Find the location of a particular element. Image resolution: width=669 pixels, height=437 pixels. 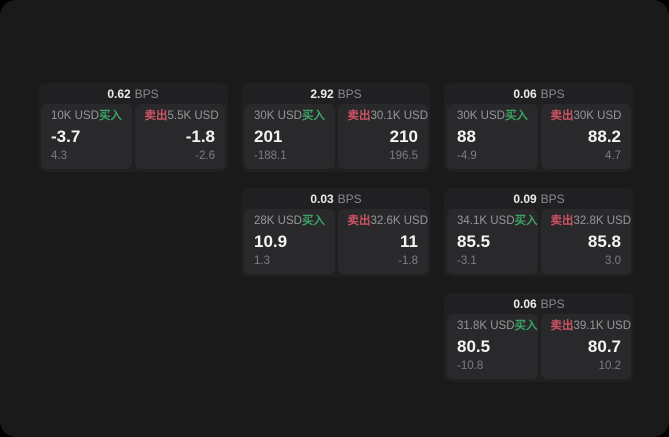

sell-sub-value: 196.5 is located at coordinates (403, 155).